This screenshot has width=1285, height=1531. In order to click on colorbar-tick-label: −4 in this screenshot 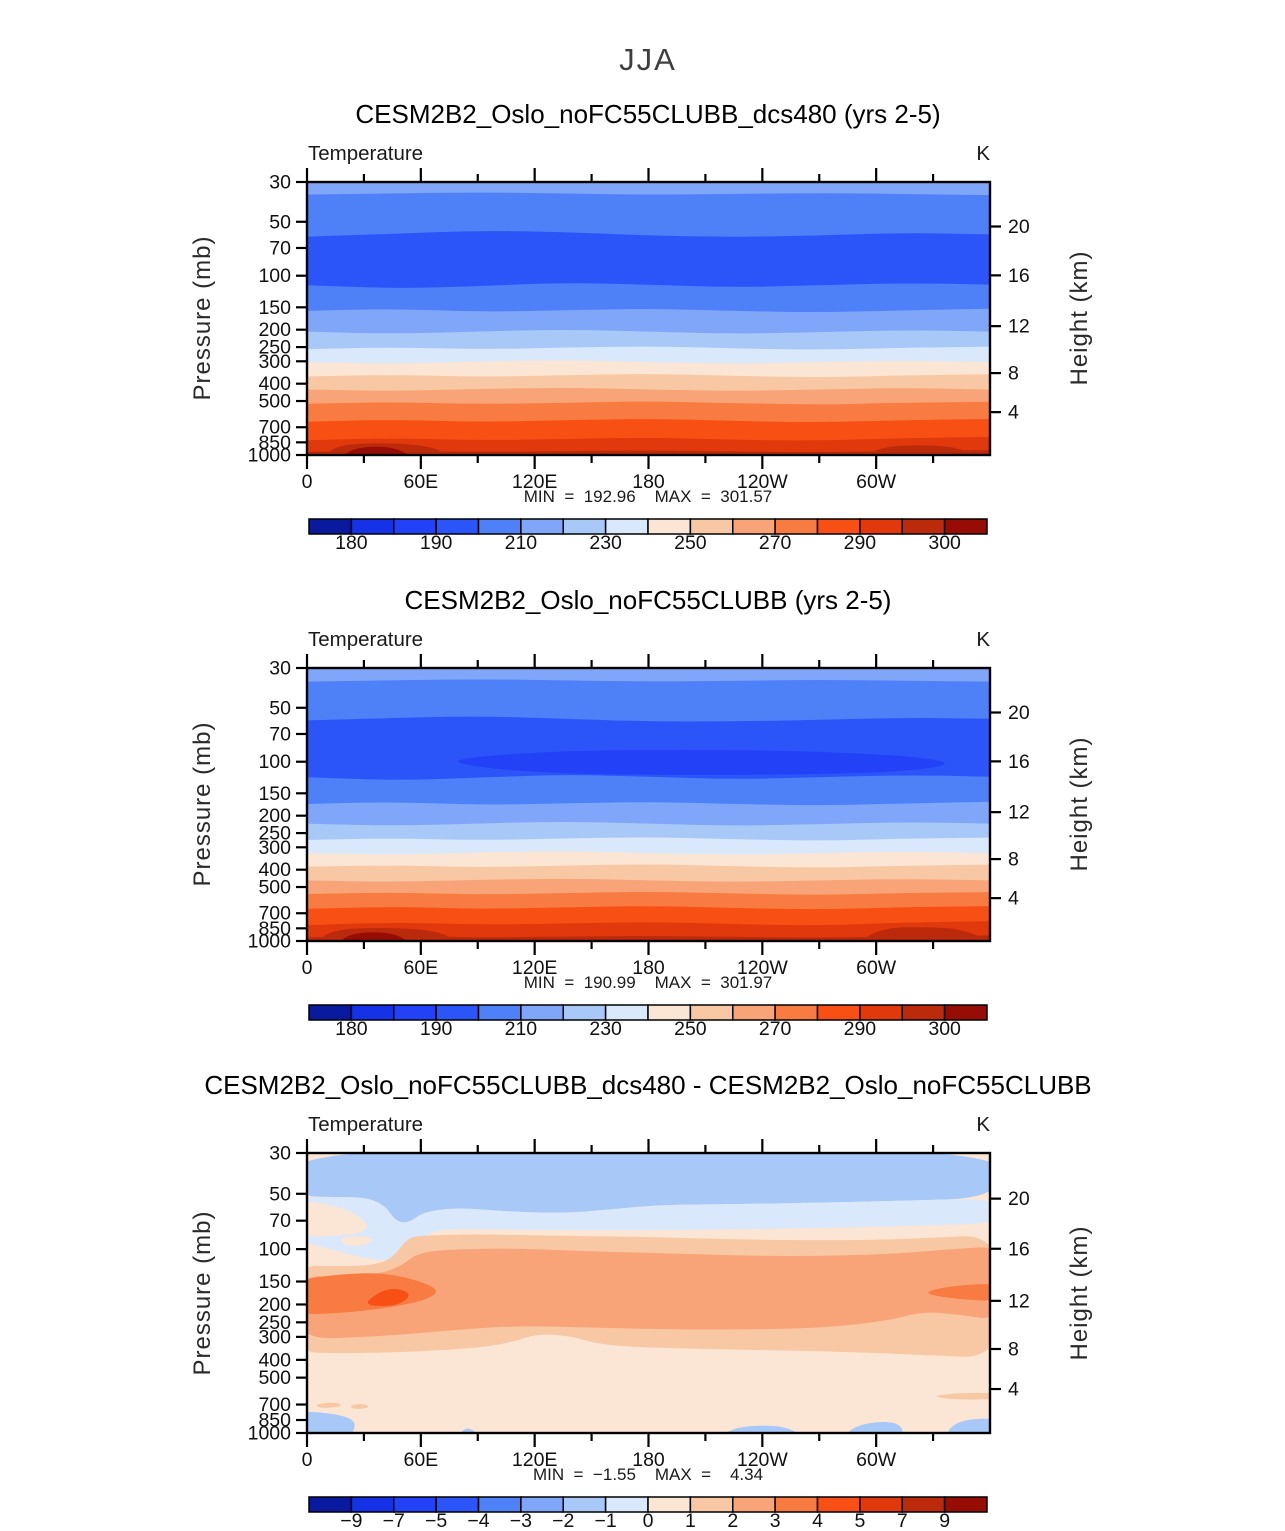, I will do `click(478, 1520)`.